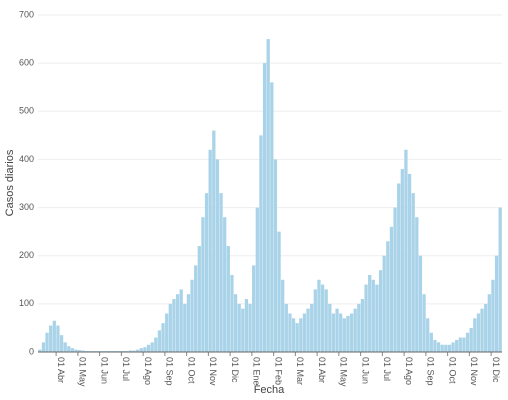 Image resolution: width=508 pixels, height=400 pixels. I want to click on y-axis-title: Casos diarios, so click(10, 182).